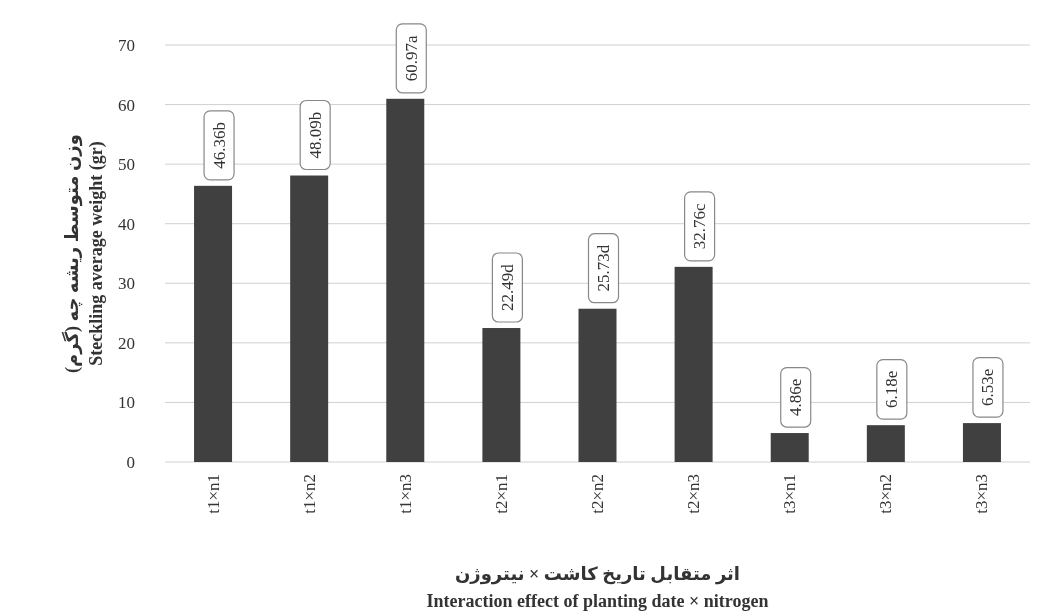  What do you see at coordinates (126, 224) in the screenshot?
I see `y-tick-label: 40` at bounding box center [126, 224].